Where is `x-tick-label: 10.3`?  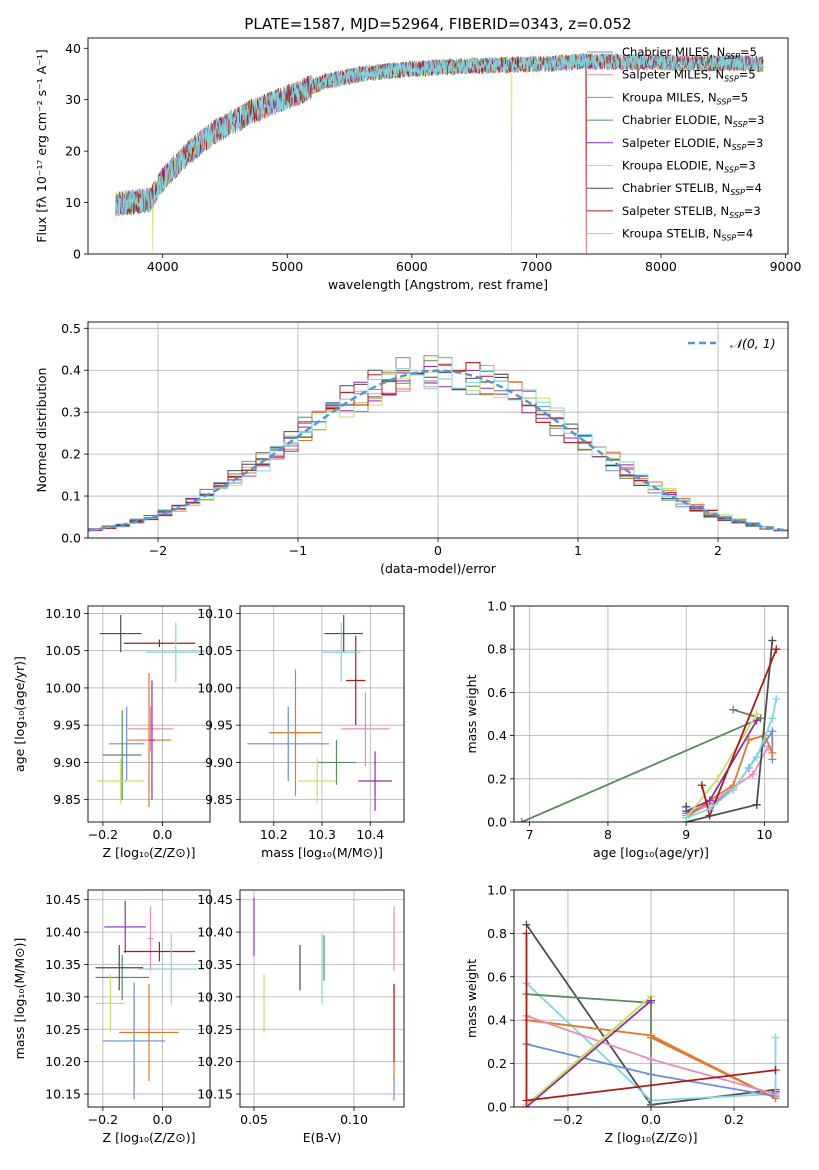 x-tick-label: 10.3 is located at coordinates (322, 834).